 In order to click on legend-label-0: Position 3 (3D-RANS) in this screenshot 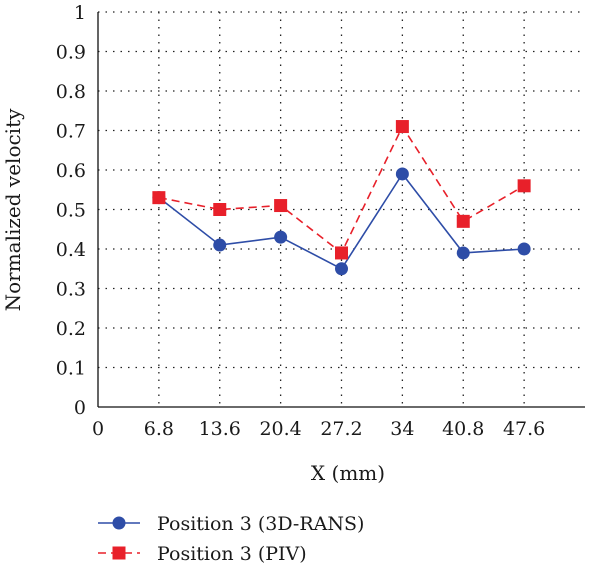, I will do `click(260, 524)`.